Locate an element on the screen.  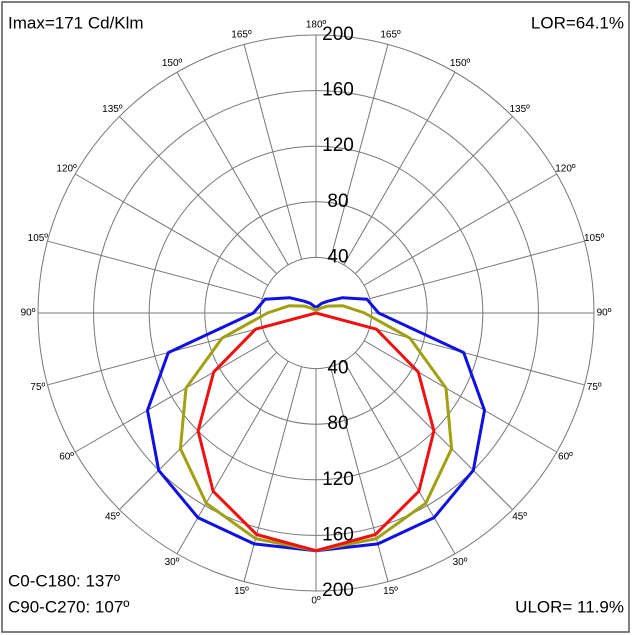
ulor-note: ULOR= 11.9% is located at coordinates (569, 606).